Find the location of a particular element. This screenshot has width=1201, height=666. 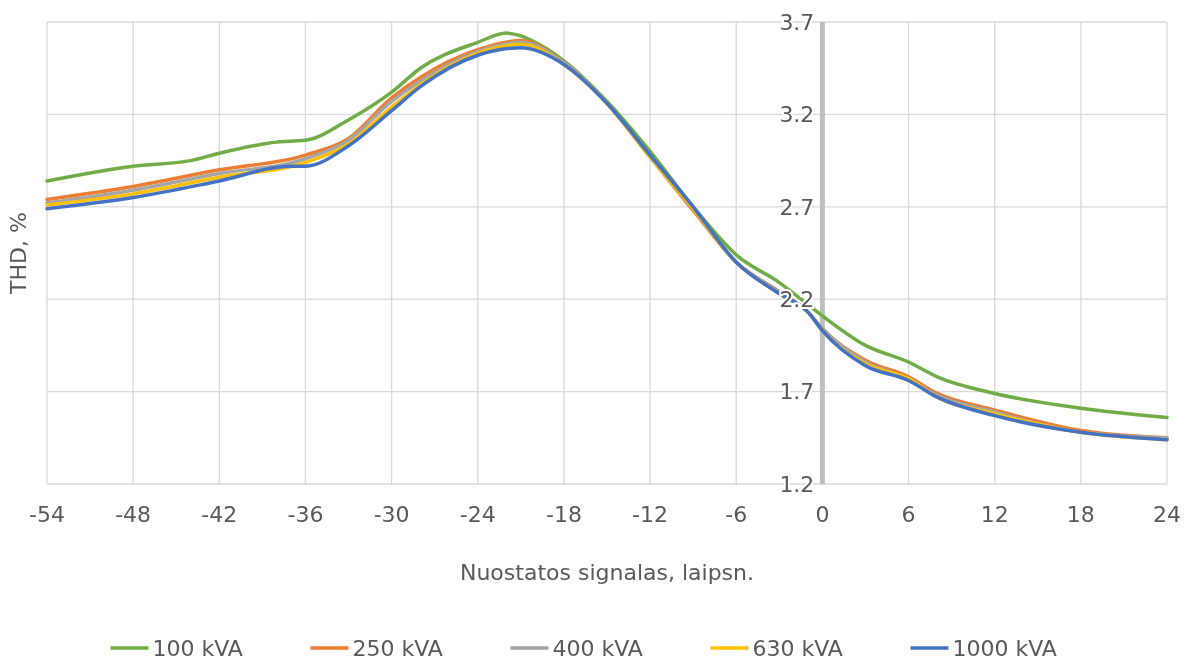

y-tick-label: 1.7 is located at coordinates (797, 392).